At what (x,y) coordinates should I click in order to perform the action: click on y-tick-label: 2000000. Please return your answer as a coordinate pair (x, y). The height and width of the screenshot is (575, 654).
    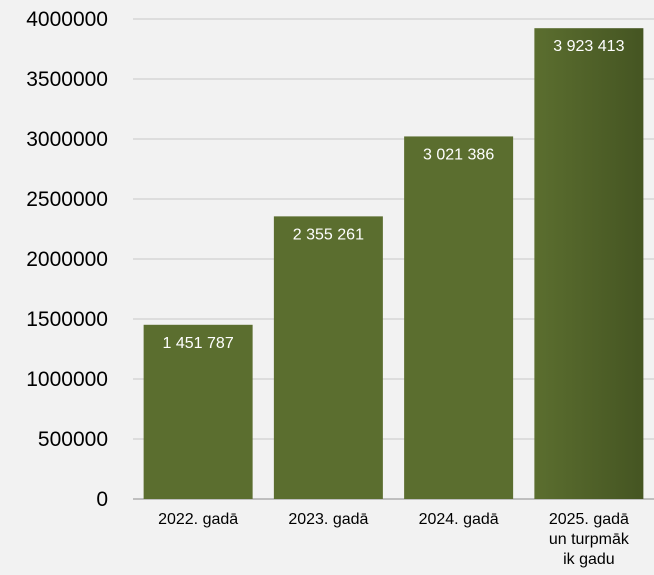
    Looking at the image, I should click on (67, 259).